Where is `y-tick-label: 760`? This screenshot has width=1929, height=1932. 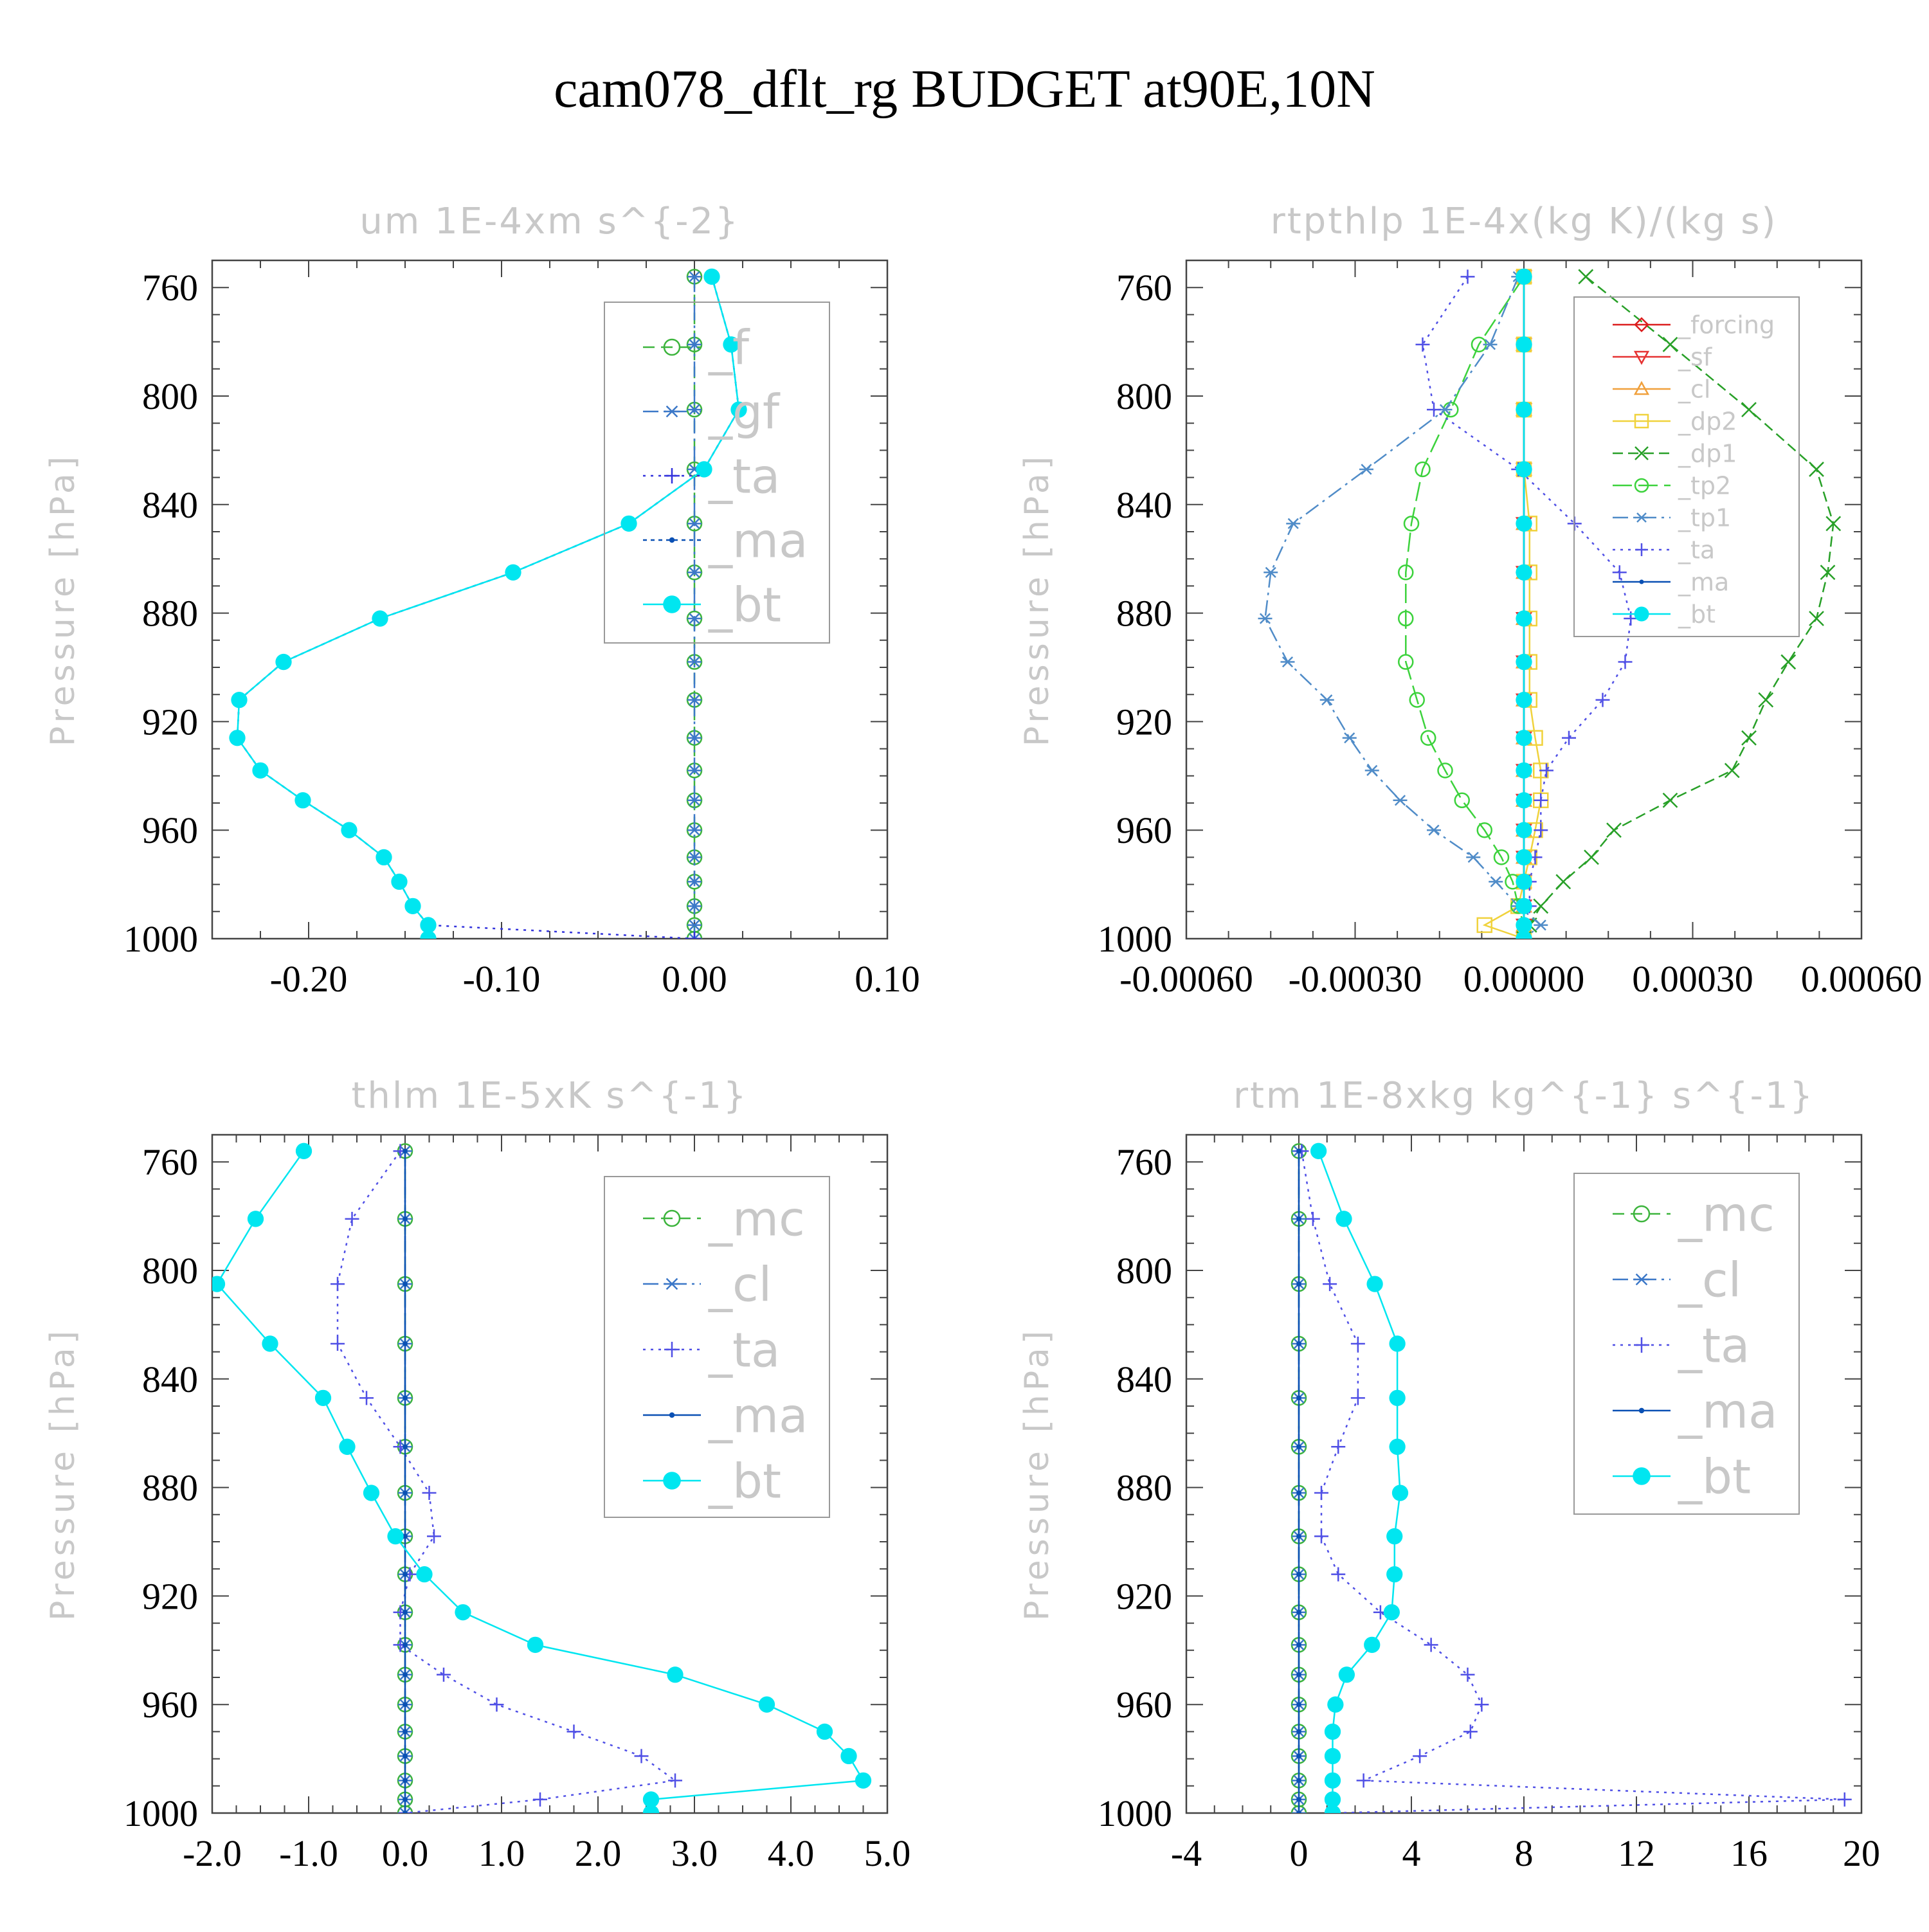 y-tick-label: 760 is located at coordinates (170, 288).